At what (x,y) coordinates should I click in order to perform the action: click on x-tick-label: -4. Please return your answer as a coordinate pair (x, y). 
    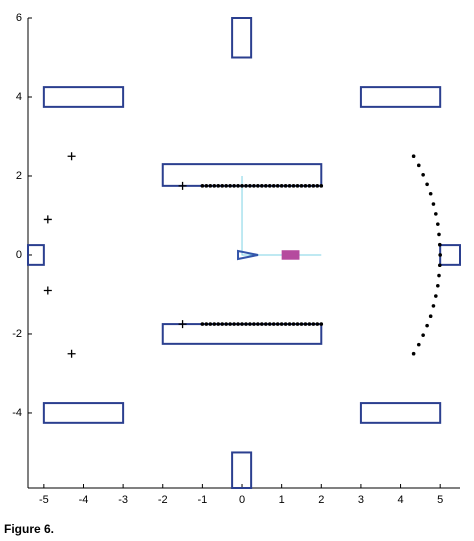
    Looking at the image, I should click on (84, 500).